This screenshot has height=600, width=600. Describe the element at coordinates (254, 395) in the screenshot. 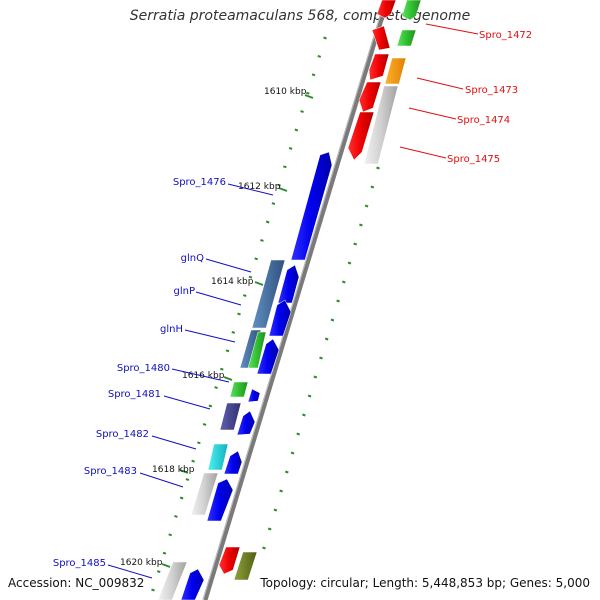

I see `gene-spro-1480-b` at that location.